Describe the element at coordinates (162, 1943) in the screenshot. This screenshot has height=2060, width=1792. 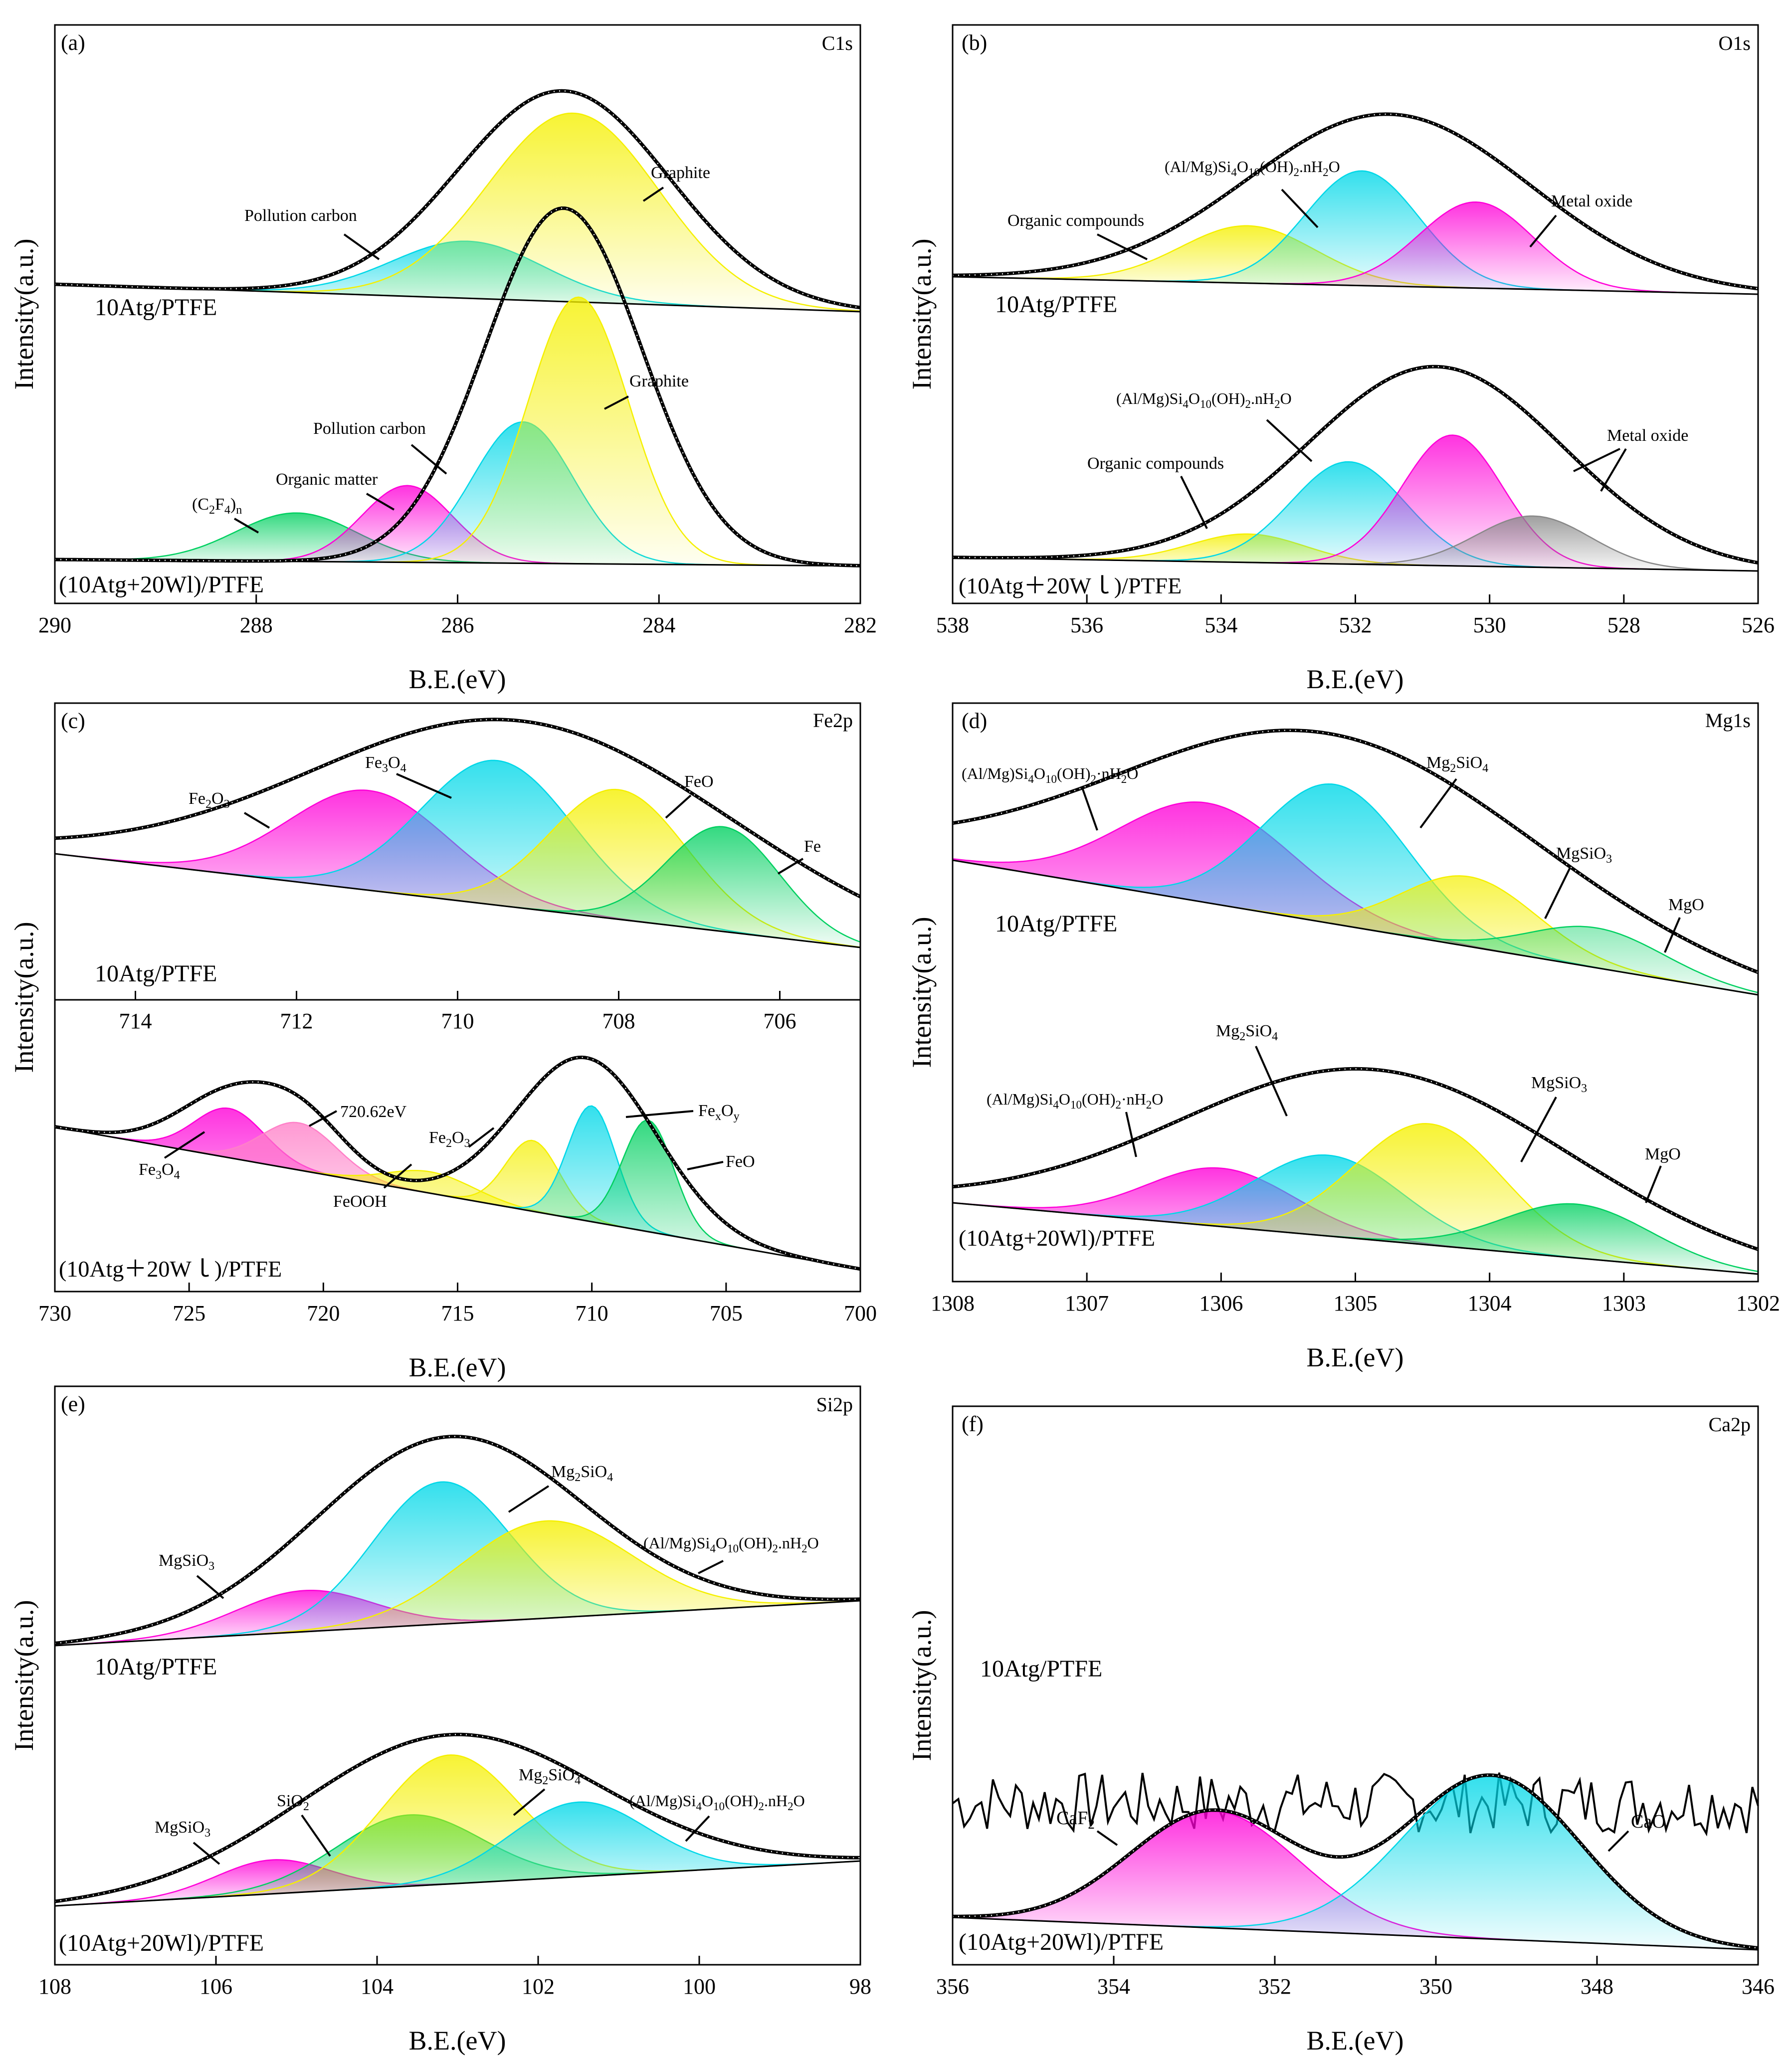
I see `sample-label-e2: (10Atg+20Wl)/PTFE` at that location.